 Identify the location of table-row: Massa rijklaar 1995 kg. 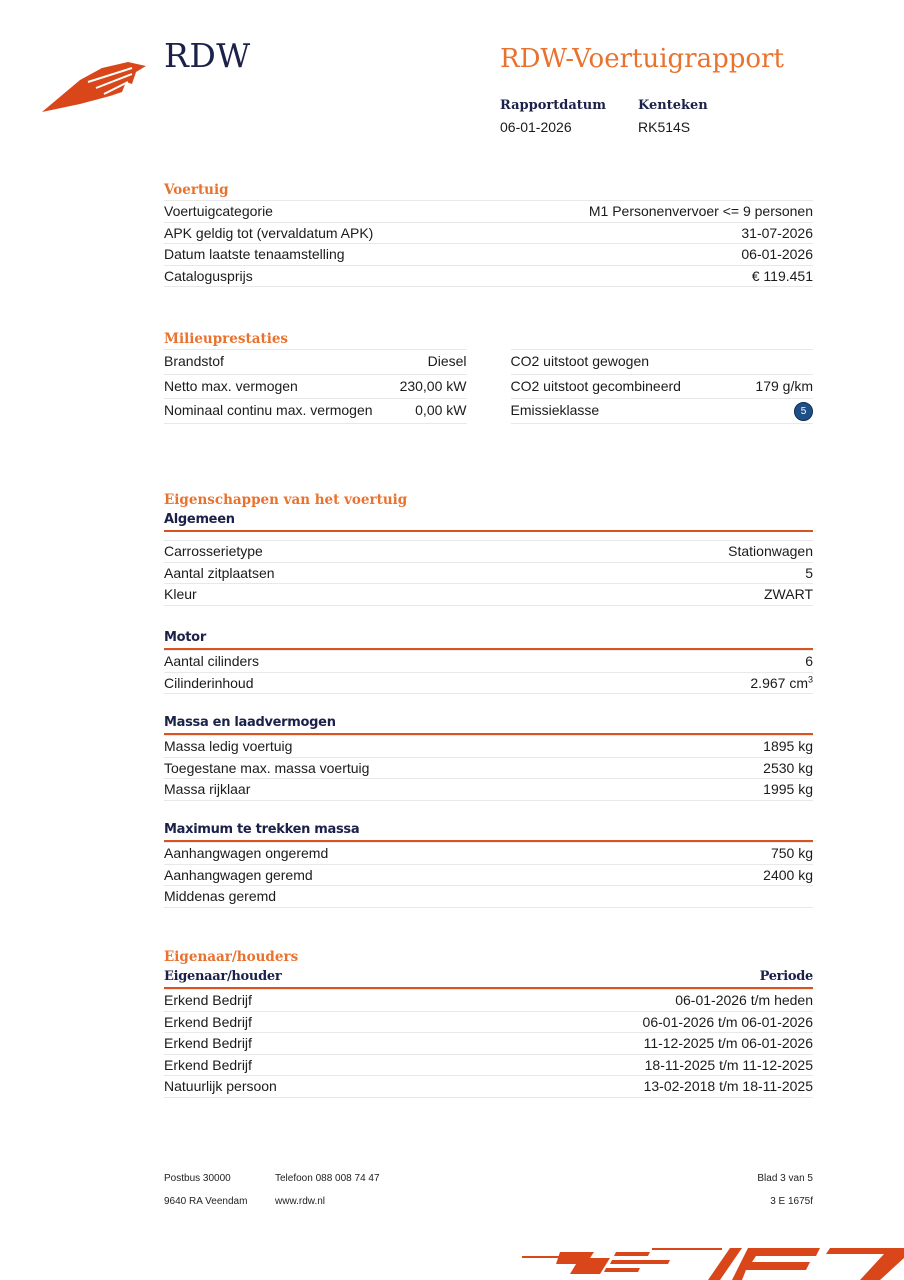
(488, 789).